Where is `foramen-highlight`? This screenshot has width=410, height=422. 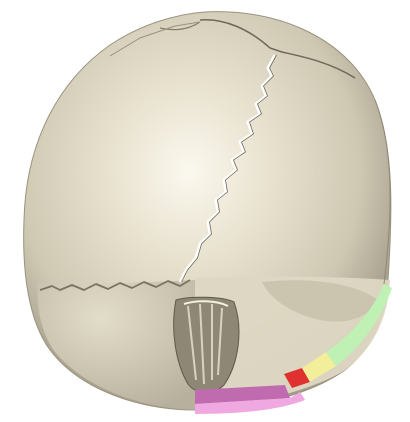 foramen-highlight is located at coordinates (206, 303).